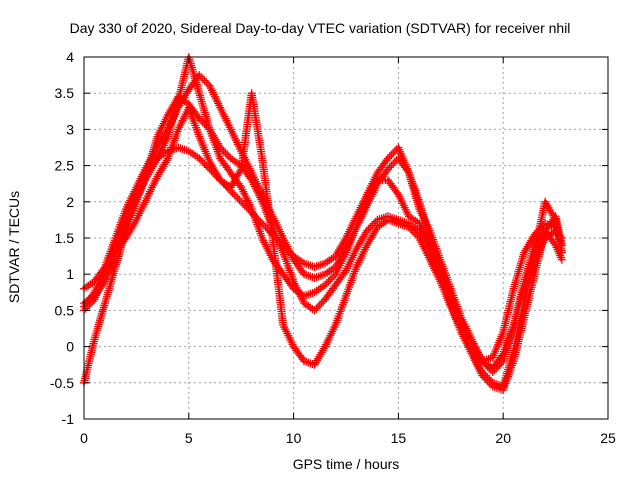 This screenshot has height=480, width=640. What do you see at coordinates (65, 238) in the screenshot?
I see `y-tick-label: 1.5` at bounding box center [65, 238].